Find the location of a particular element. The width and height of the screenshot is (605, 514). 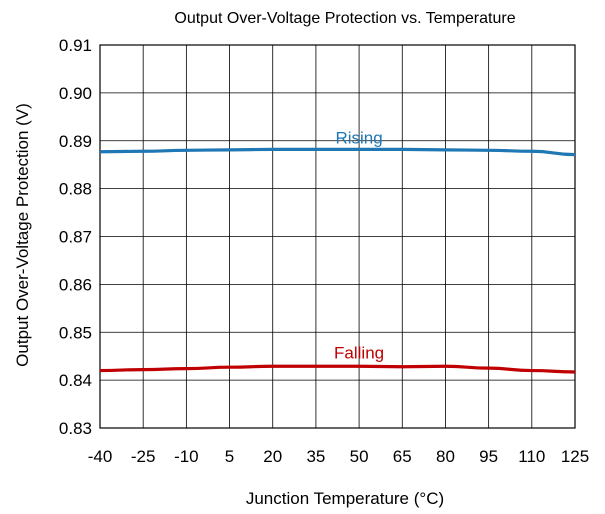

y-axis-ticks: 0.83 0.84 0.85 0.86 0.87 0.88 0.89 0.90 0.91 is located at coordinates (75, 237).